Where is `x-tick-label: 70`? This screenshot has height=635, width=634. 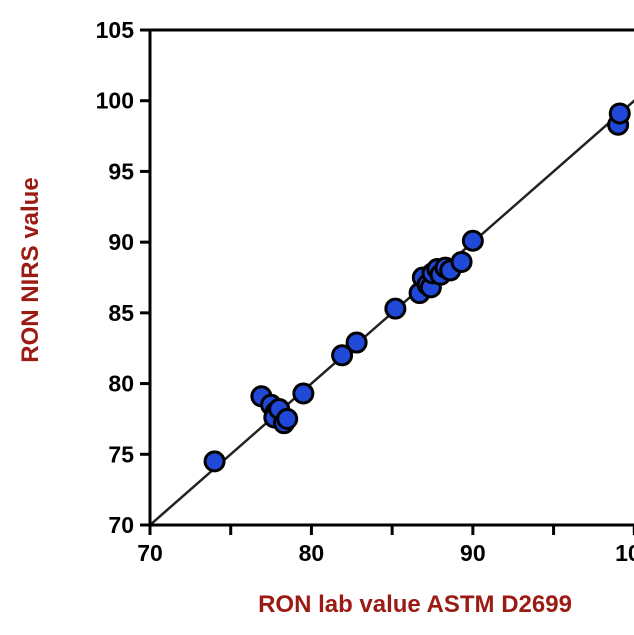
x-tick-label: 70 is located at coordinates (150, 553).